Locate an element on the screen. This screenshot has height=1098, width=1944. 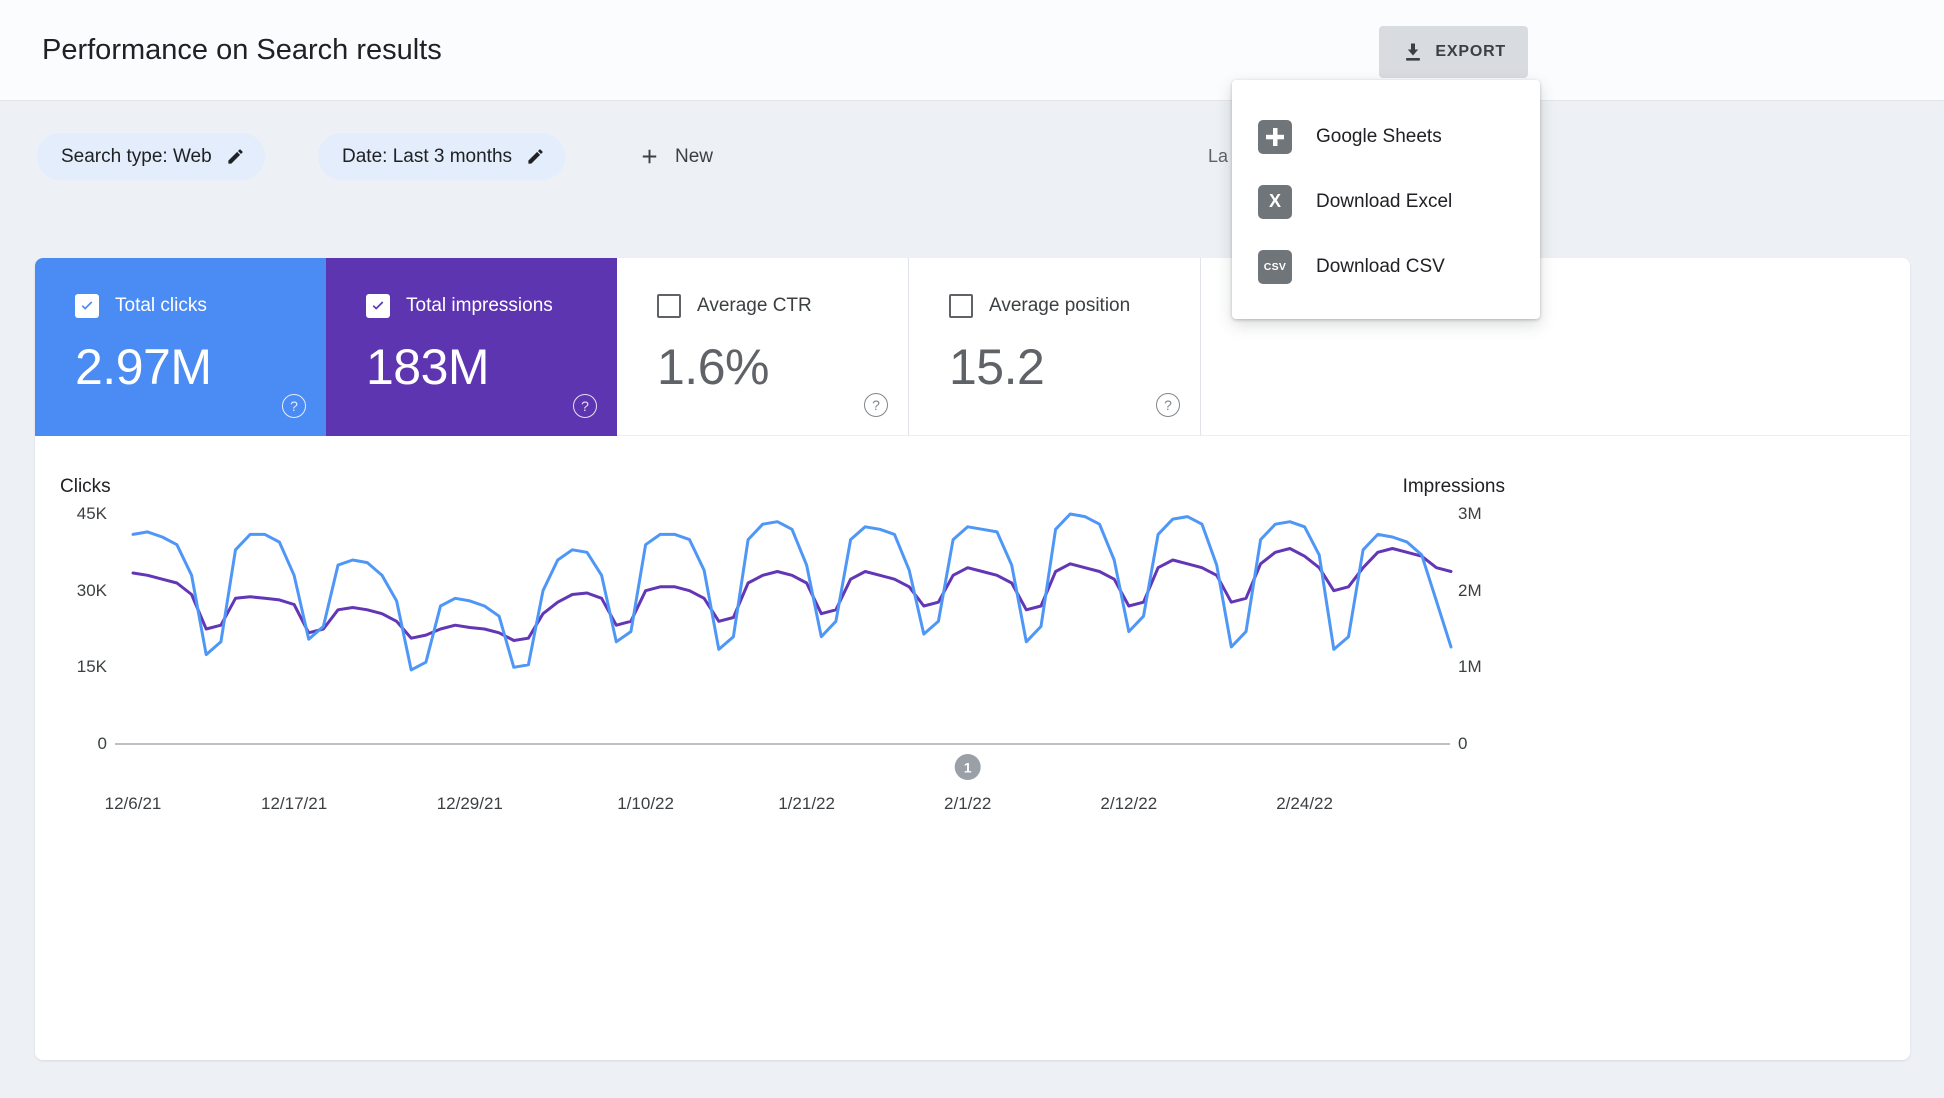
y-axis-tick-left: 15K is located at coordinates (91, 667).